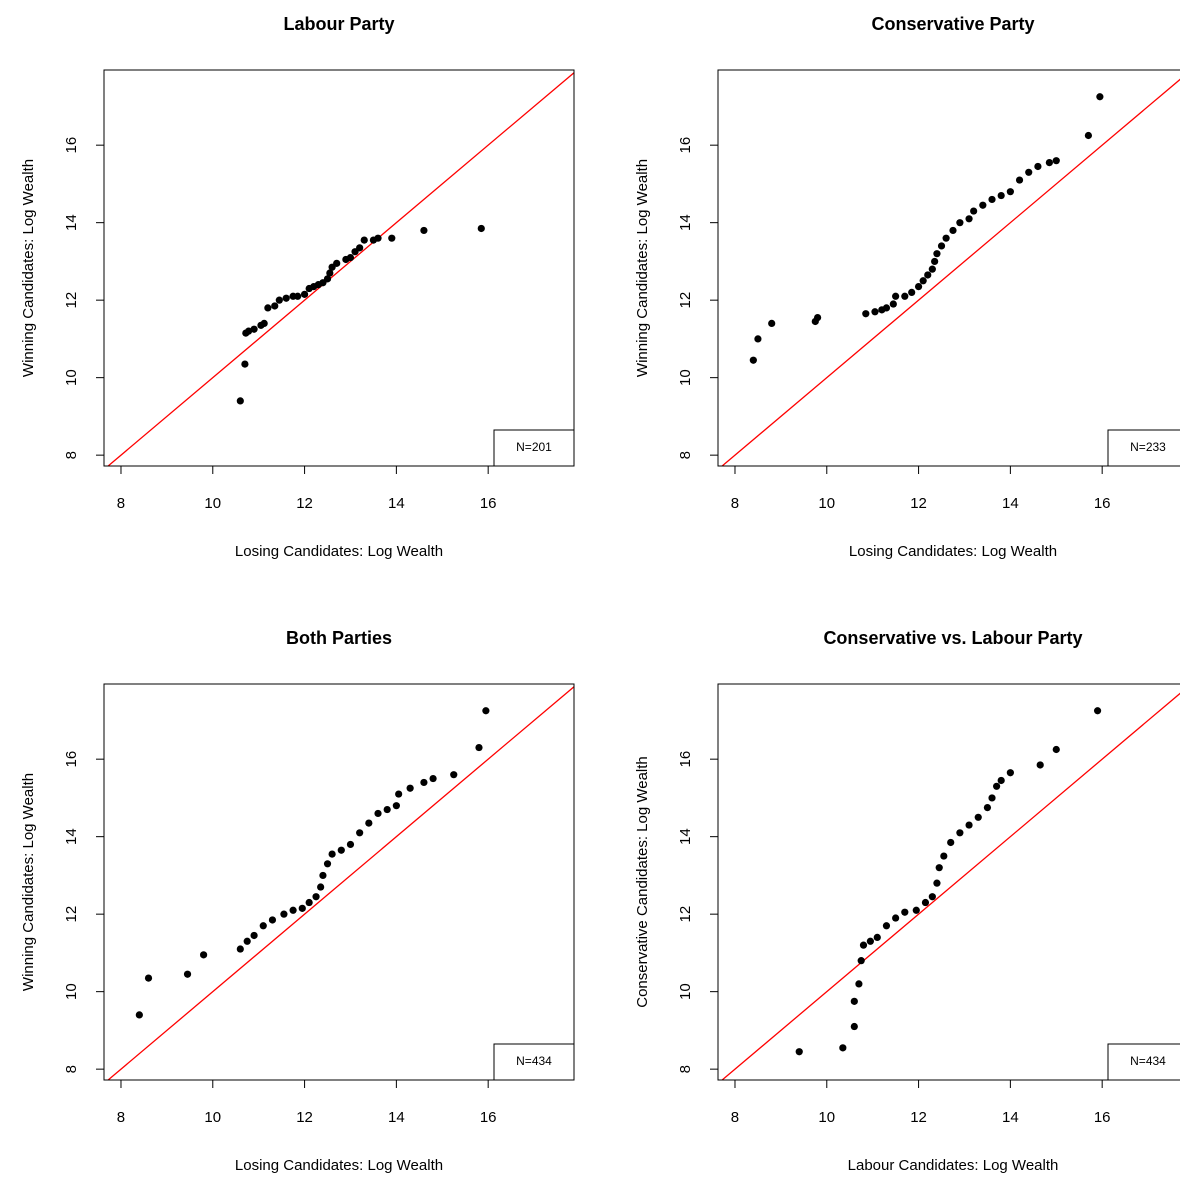 This screenshot has height=1179, width=1180. What do you see at coordinates (918, 503) in the screenshot?
I see `x-tick-label: 12` at bounding box center [918, 503].